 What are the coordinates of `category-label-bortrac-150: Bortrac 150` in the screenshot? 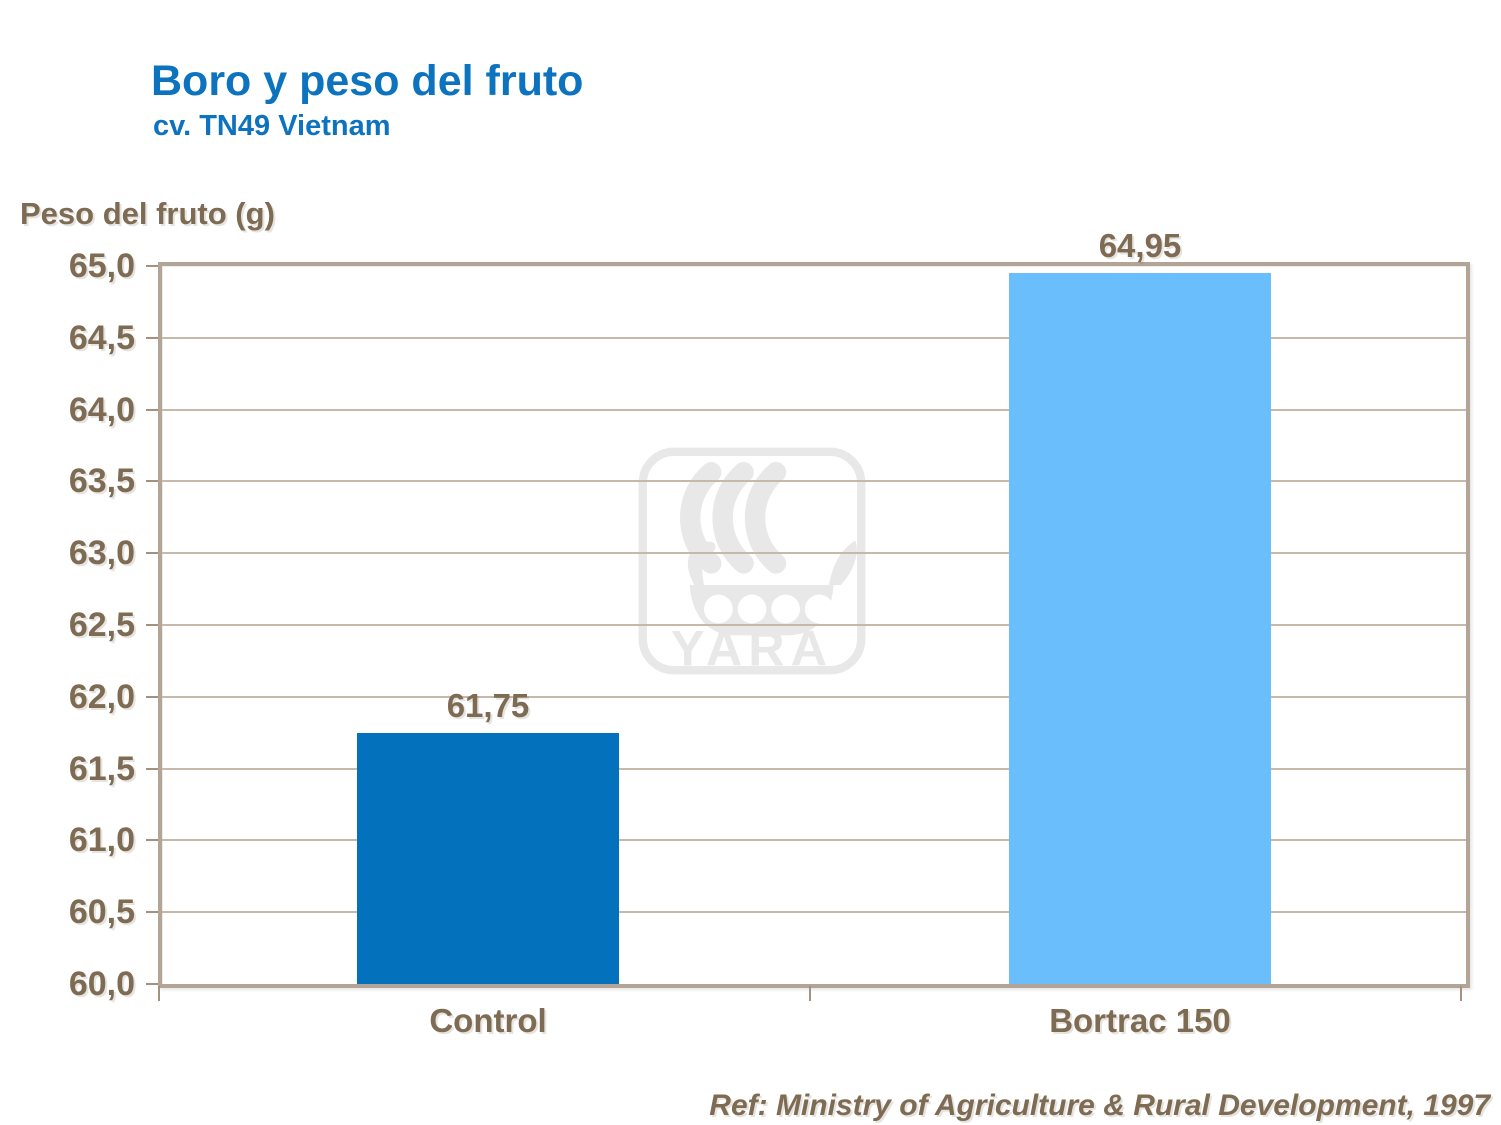 It's located at (1140, 1020).